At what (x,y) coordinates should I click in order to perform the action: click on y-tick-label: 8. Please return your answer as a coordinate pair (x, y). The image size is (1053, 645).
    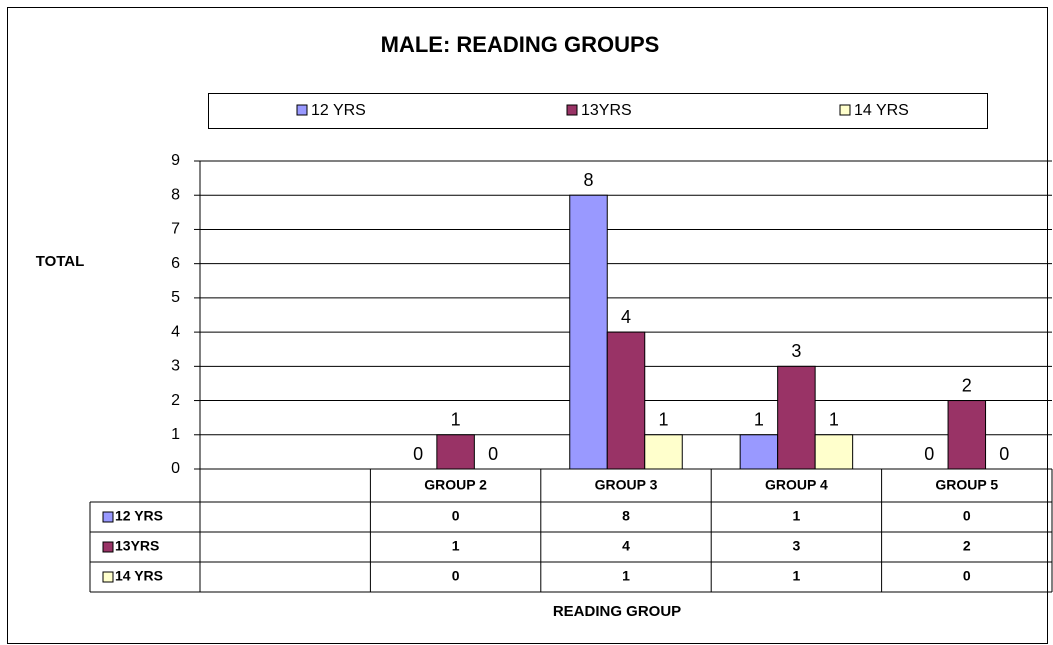
    Looking at the image, I should click on (175, 194).